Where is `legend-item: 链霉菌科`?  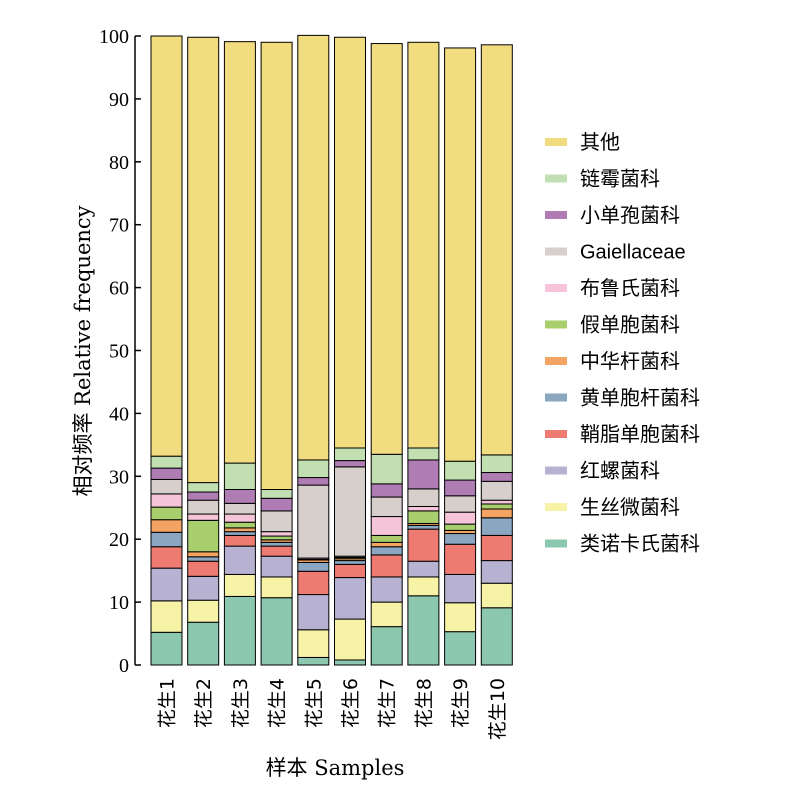
legend-item: 链霉菌科 is located at coordinates (602, 179).